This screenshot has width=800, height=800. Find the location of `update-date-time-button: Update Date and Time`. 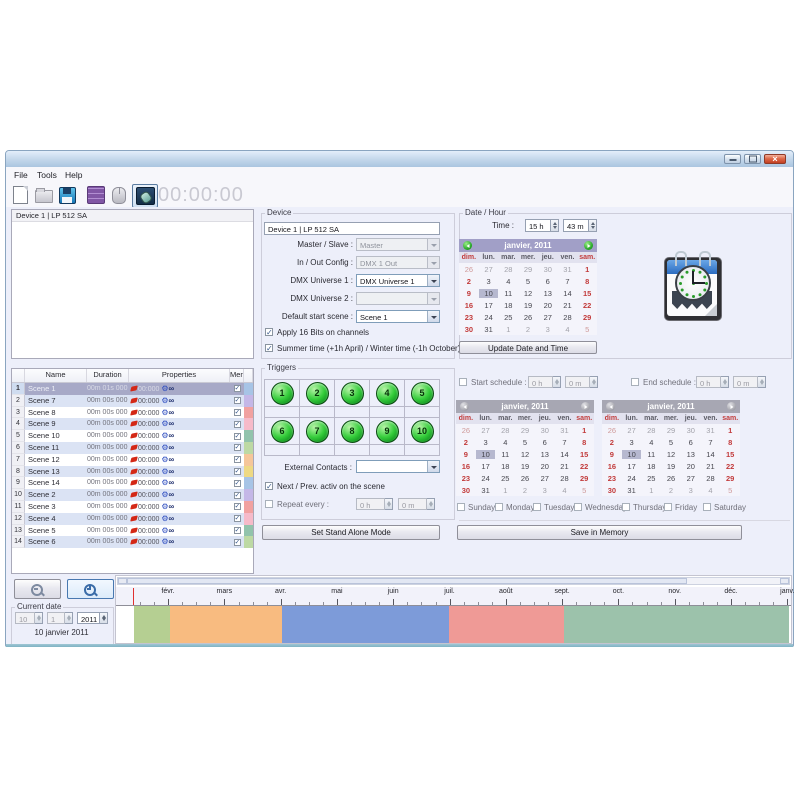

update-date-time-button: Update Date and Time is located at coordinates (528, 347).